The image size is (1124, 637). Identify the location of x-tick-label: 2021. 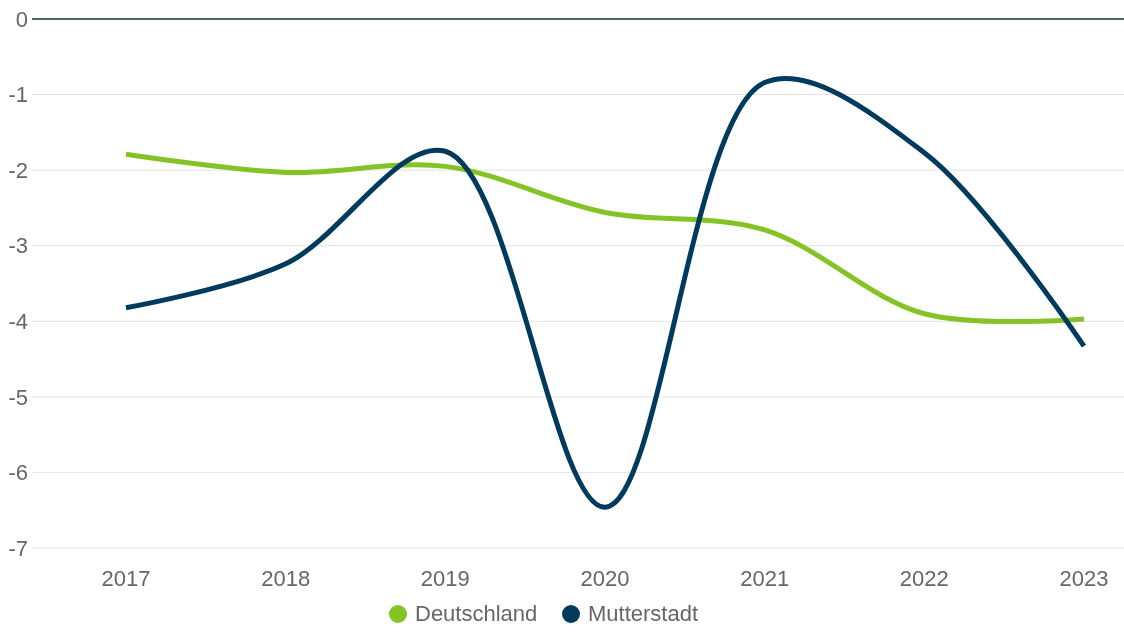
(765, 578).